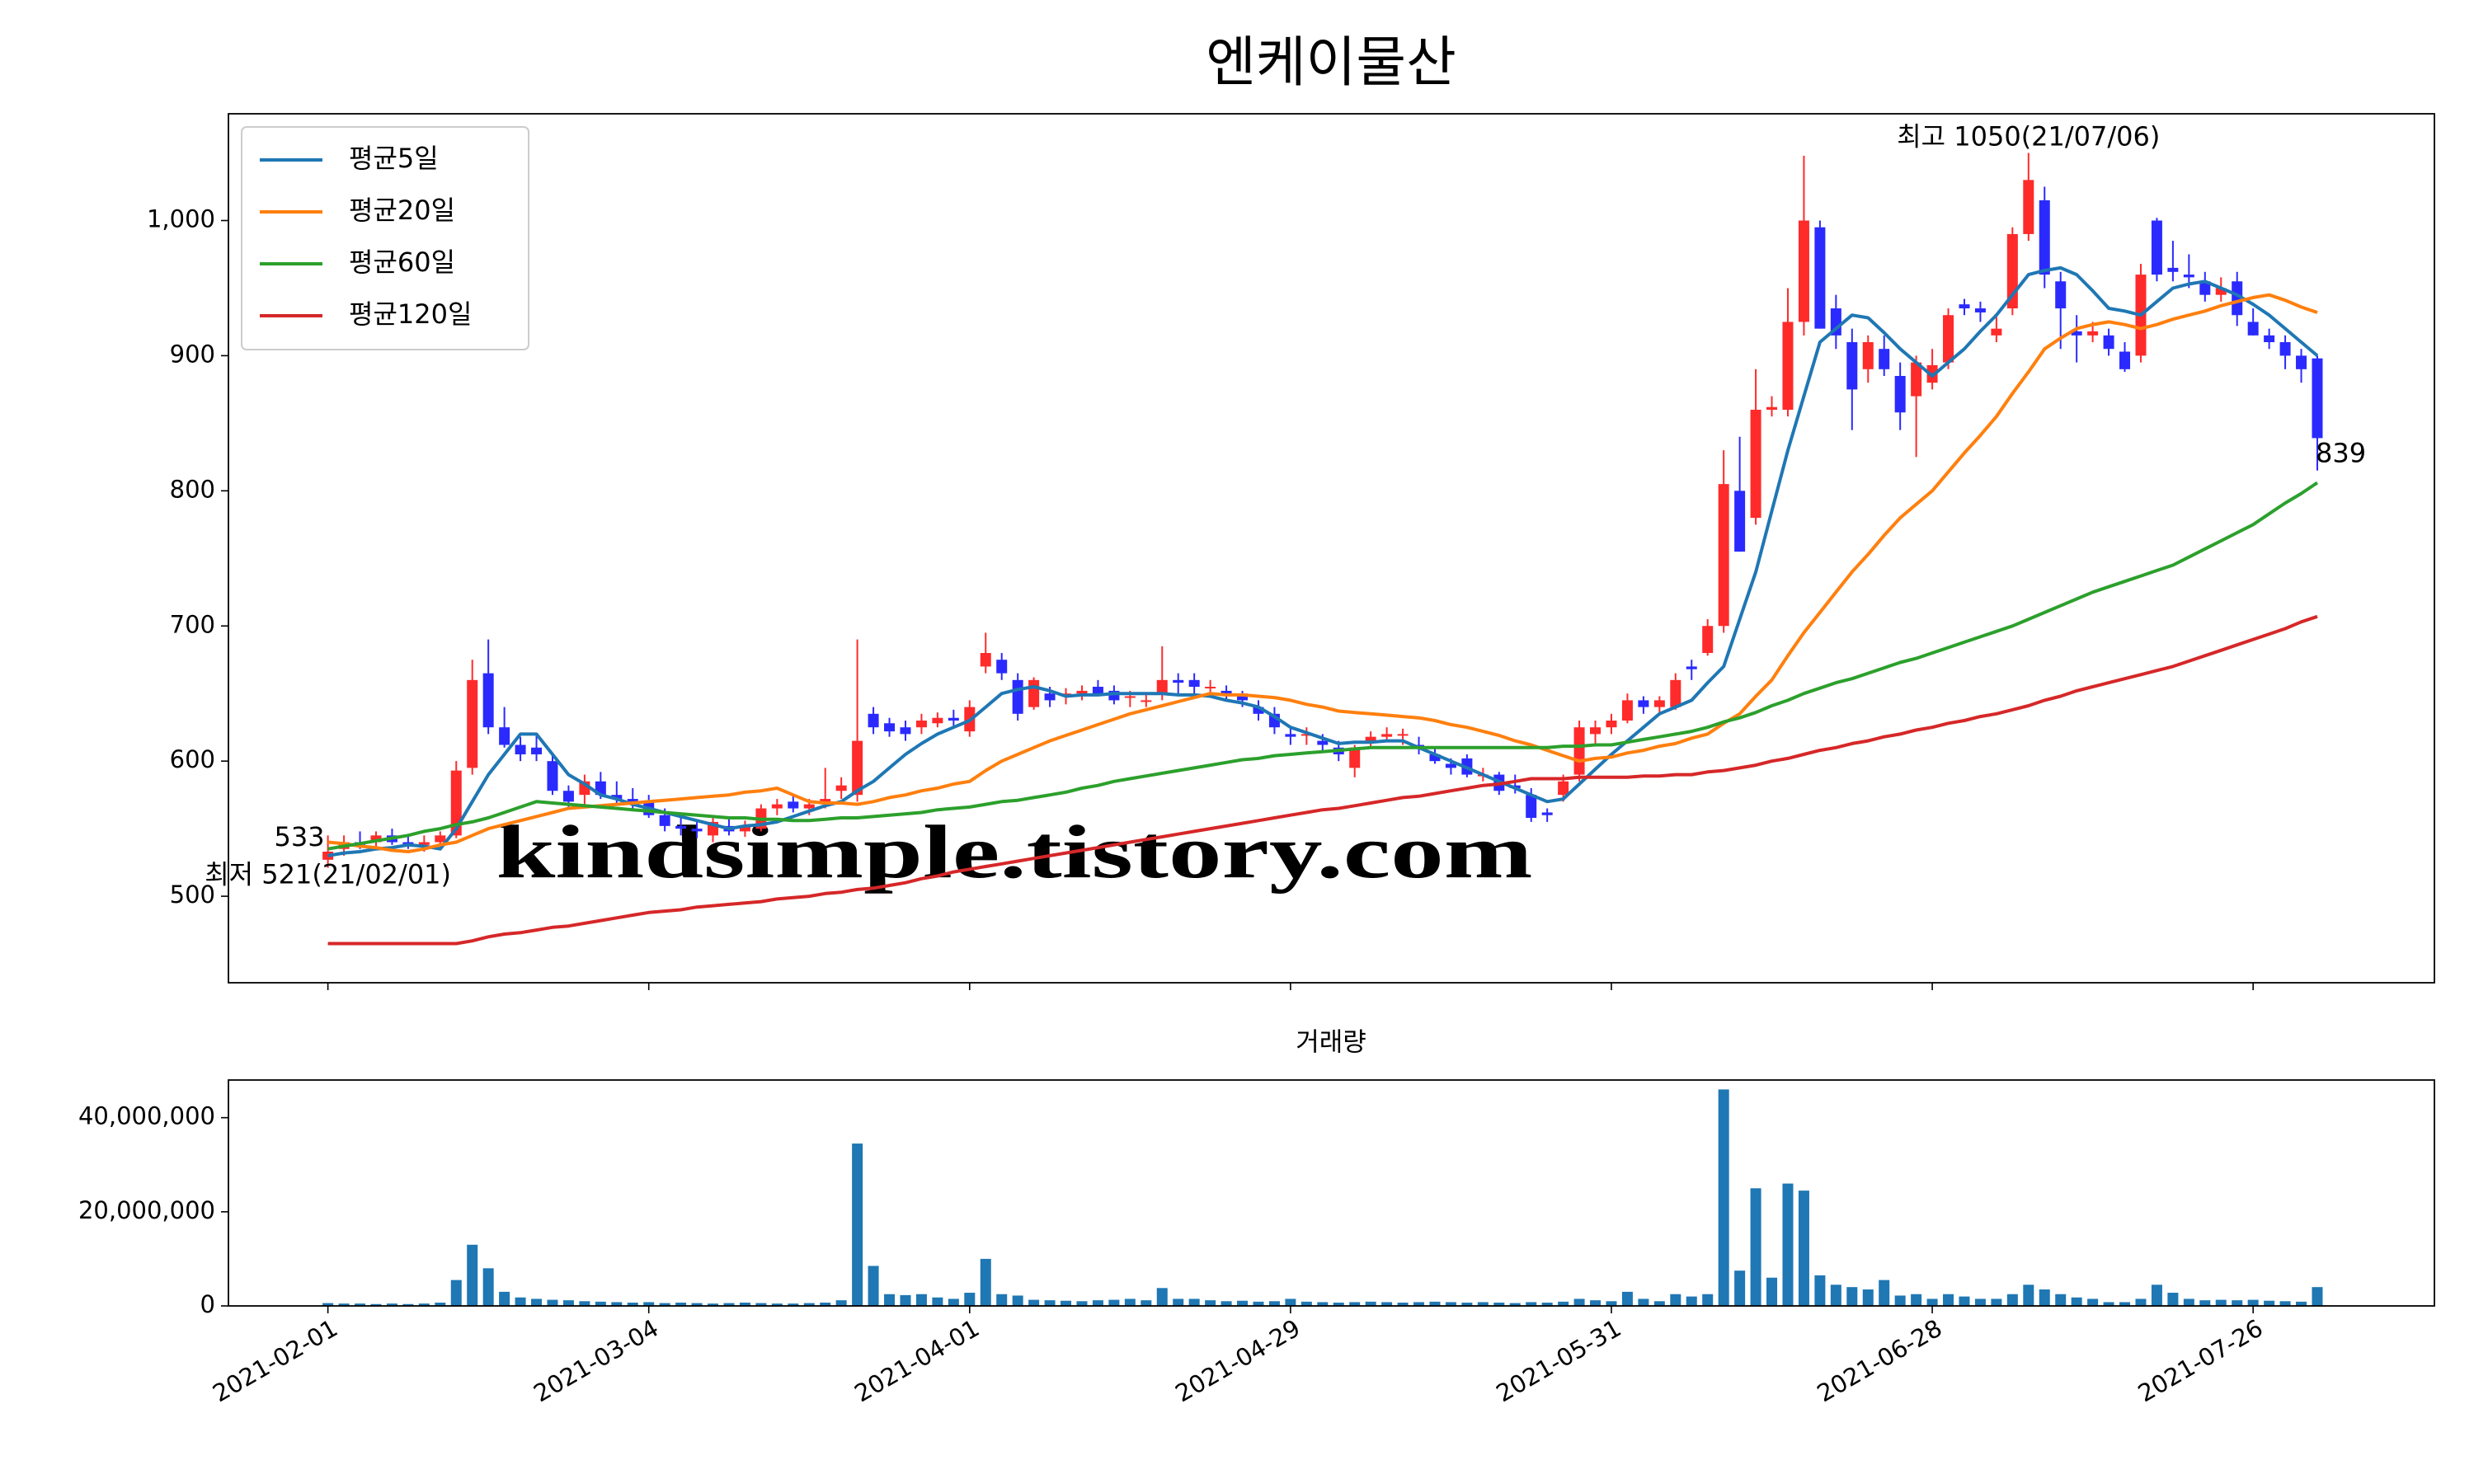 The image size is (2474, 1484). I want to click on annotation-high: 최고 1050(21/07/06), so click(2028, 137).